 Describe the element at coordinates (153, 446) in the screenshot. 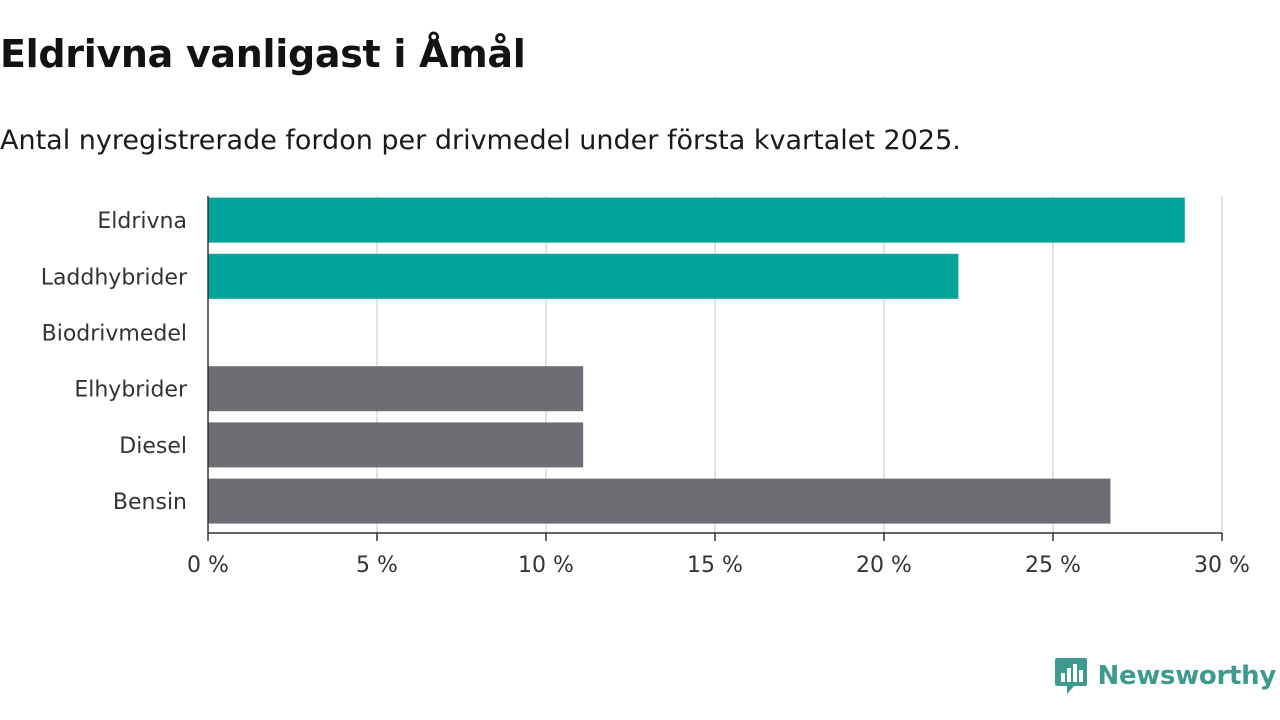

I see `category-label-diesel: Diesel` at that location.